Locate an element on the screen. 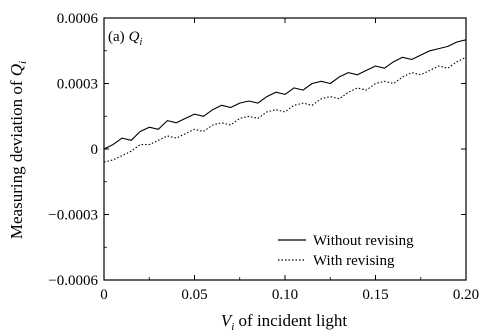  y-tick-label: 0.0003 is located at coordinates (77, 85).